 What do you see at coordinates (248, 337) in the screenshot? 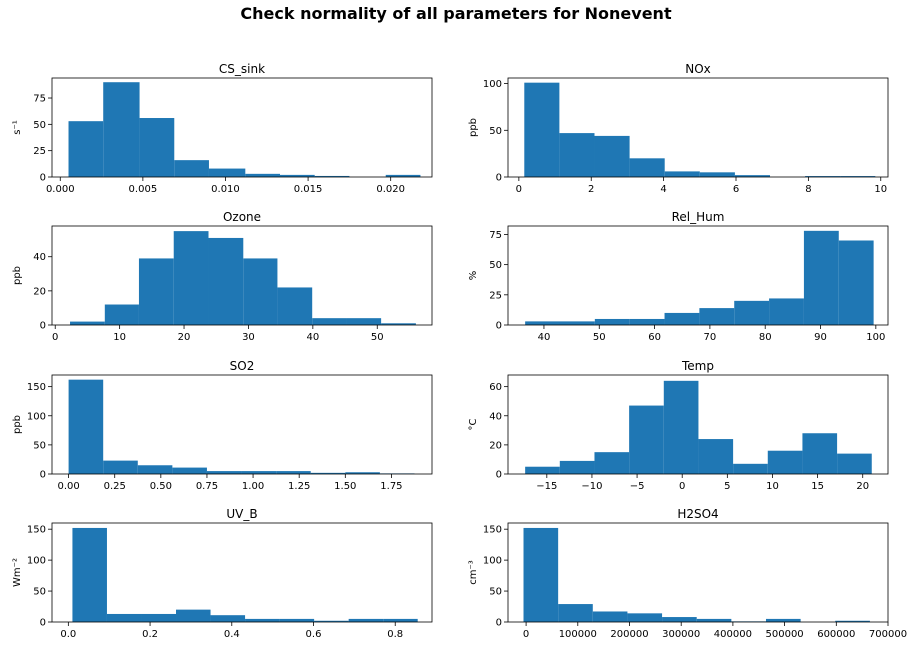
I see `x-tick-label: 30` at bounding box center [248, 337].